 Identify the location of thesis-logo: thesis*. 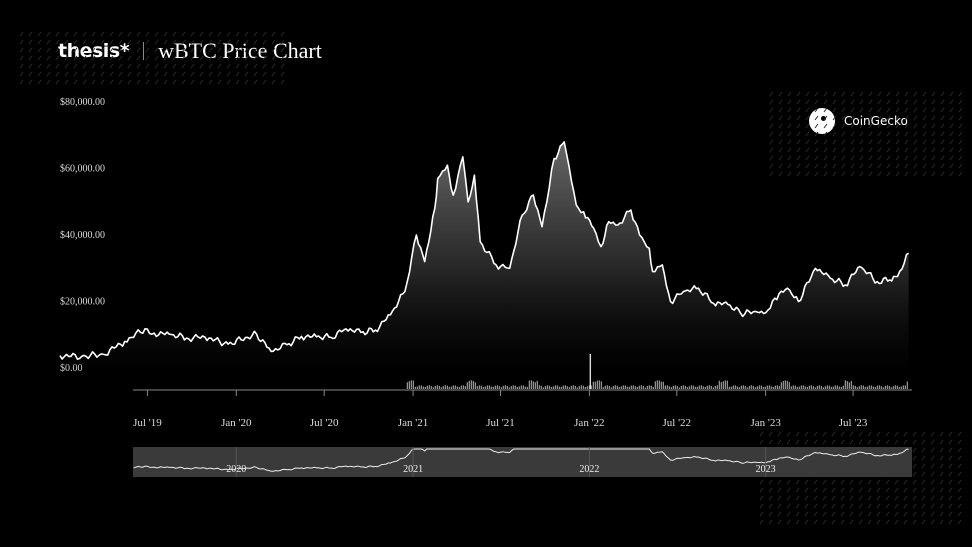
(94, 51).